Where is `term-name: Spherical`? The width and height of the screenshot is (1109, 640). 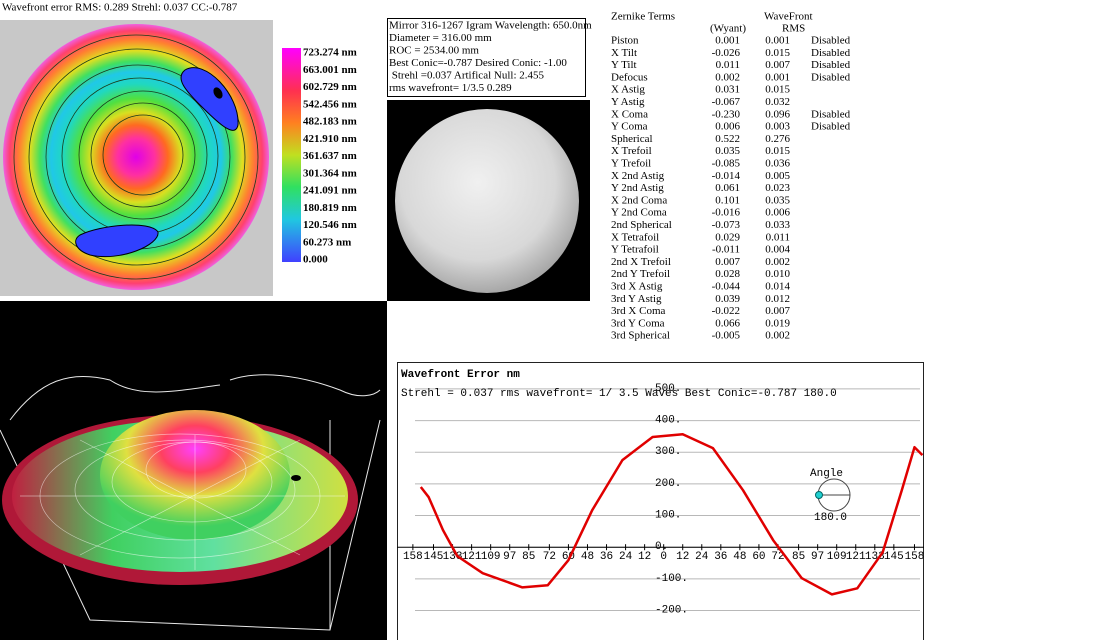 term-name: Spherical is located at coordinates (632, 139).